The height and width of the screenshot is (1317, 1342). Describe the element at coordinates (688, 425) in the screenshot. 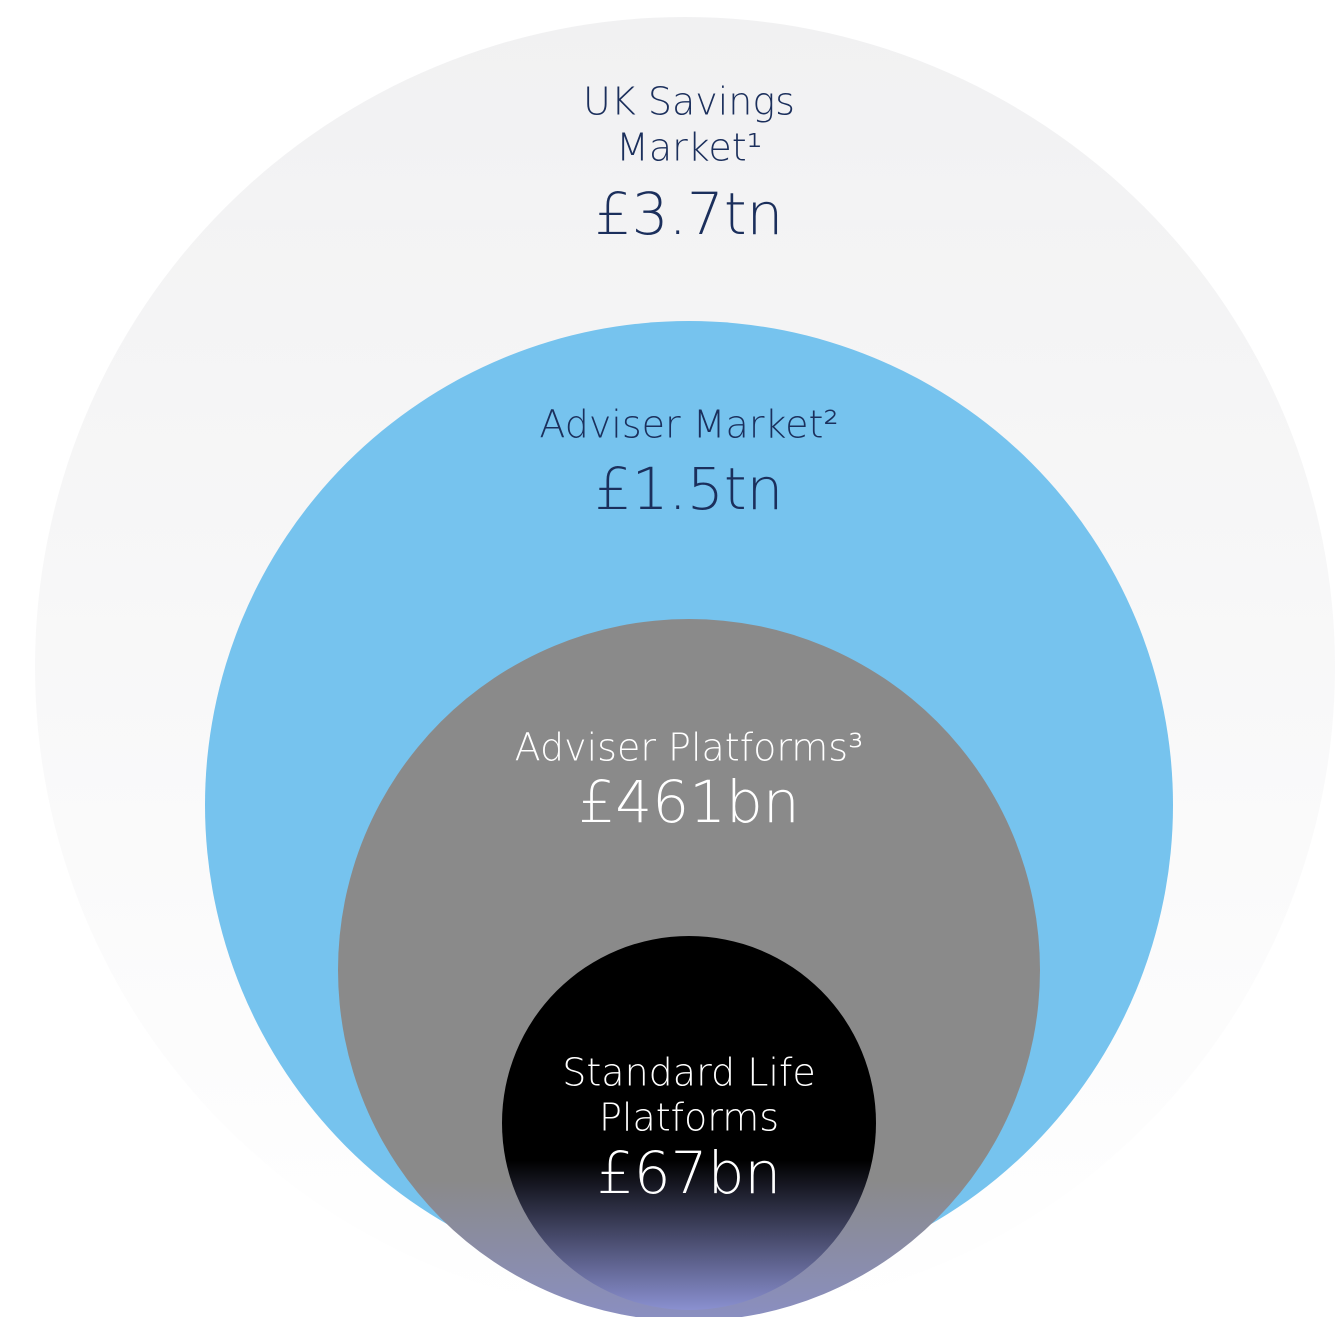

I see `node-label: Adviser Market²` at that location.